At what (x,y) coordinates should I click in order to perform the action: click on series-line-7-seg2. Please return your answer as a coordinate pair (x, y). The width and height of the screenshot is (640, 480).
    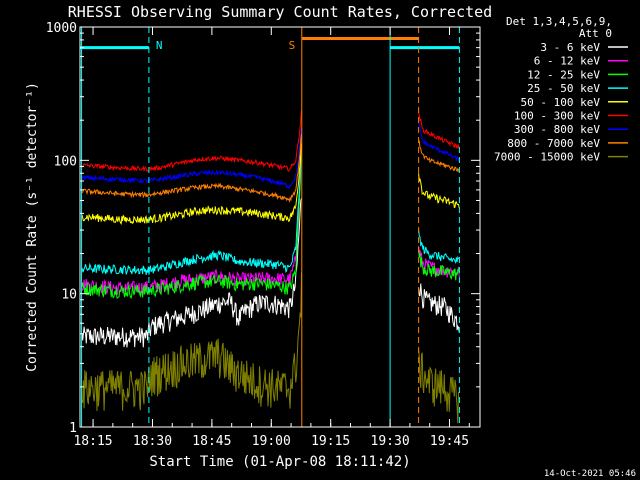
    Looking at the image, I should click on (439, 141).